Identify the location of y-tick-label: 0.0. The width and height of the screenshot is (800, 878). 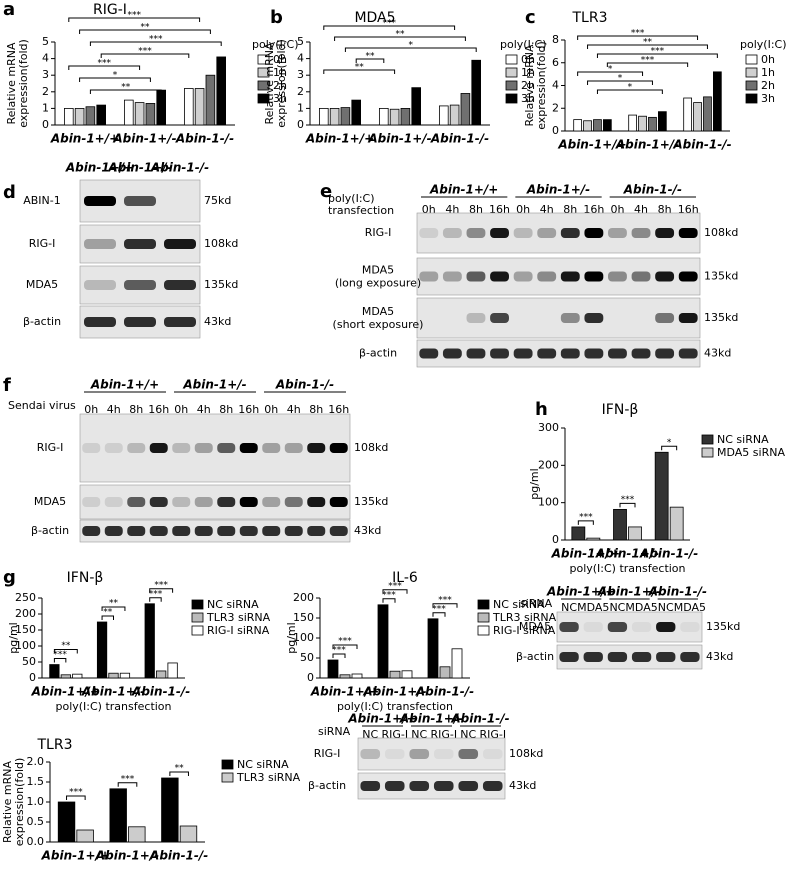
(36, 841).